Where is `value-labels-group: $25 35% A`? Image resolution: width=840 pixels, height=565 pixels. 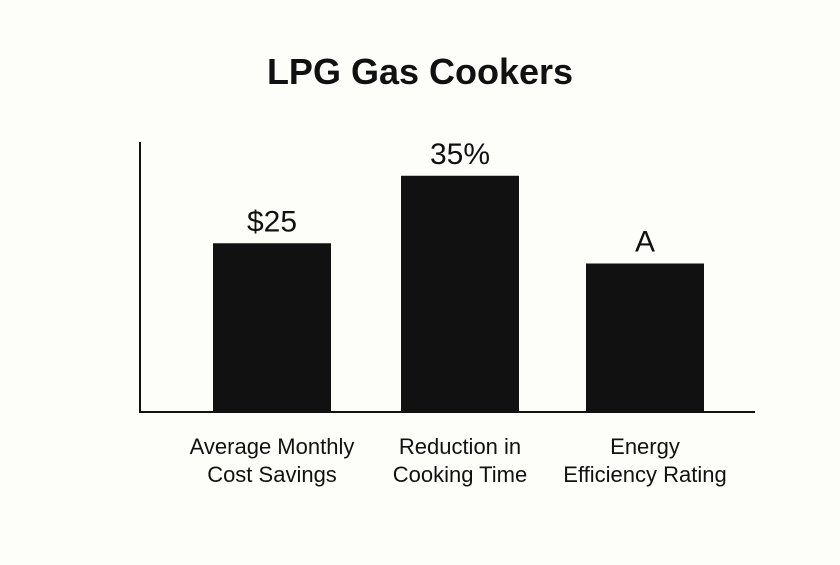 value-labels-group: $25 35% A is located at coordinates (451, 198).